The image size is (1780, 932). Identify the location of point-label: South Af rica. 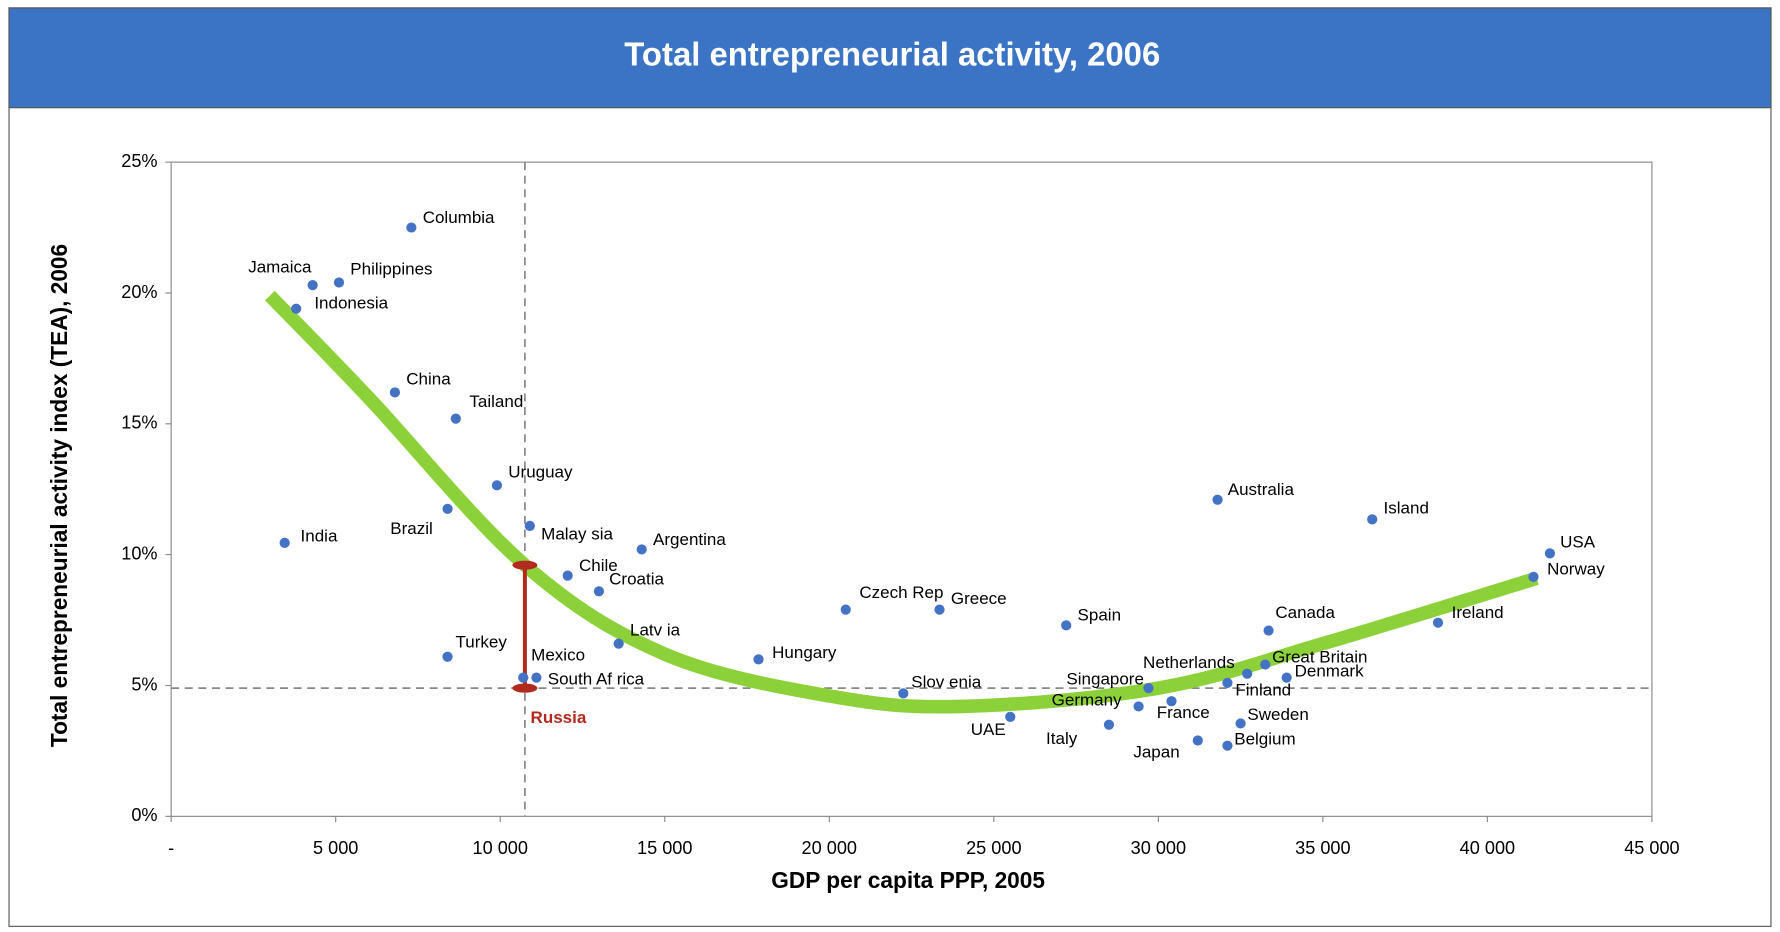
(596, 678).